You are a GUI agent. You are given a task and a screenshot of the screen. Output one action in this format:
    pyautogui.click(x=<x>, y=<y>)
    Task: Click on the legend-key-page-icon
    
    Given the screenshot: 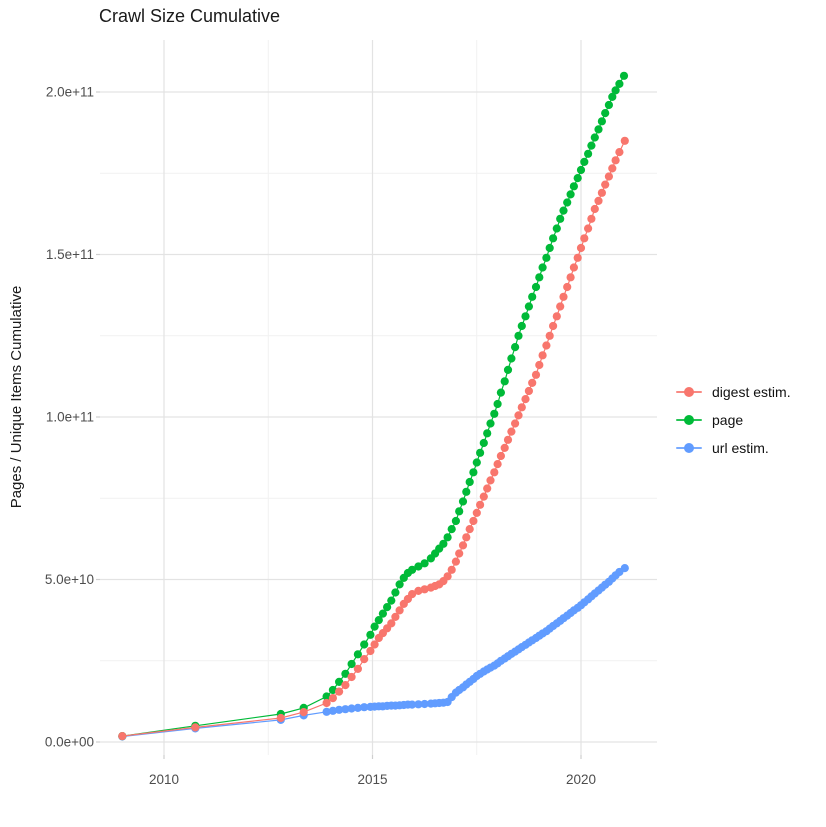 What is the action you would take?
    pyautogui.click(x=689, y=420)
    